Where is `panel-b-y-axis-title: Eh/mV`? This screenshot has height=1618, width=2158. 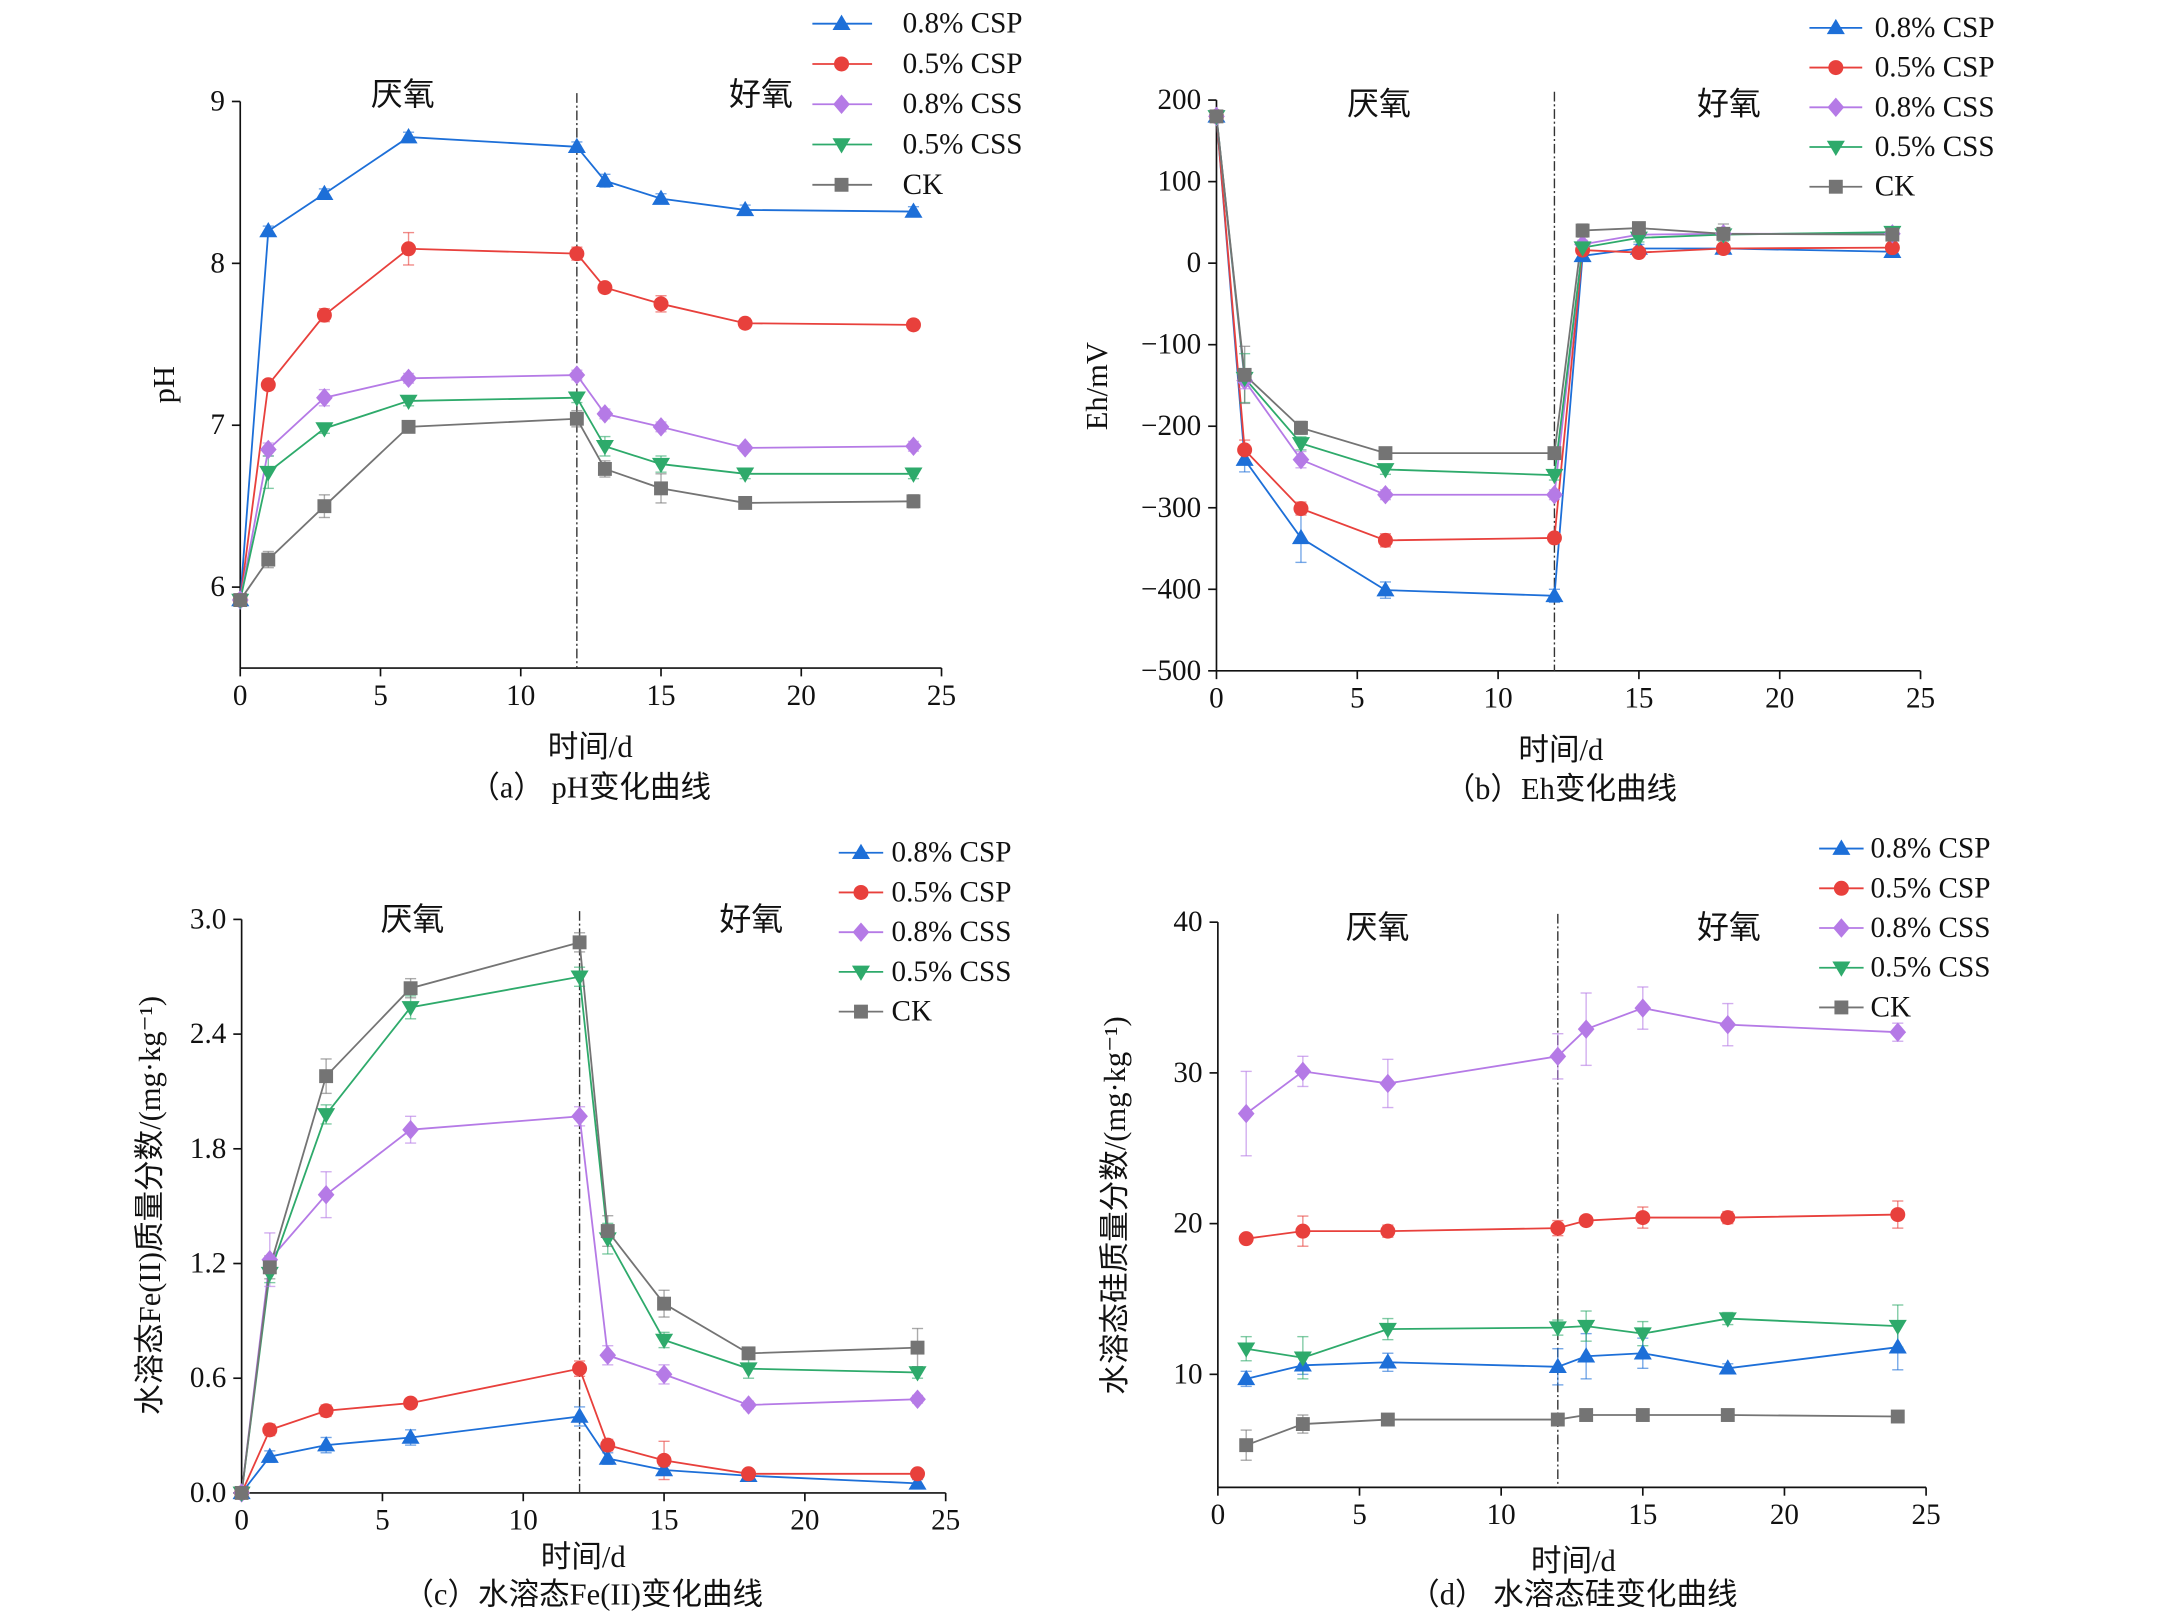 panel-b-y-axis-title: Eh/mV is located at coordinates (1097, 386).